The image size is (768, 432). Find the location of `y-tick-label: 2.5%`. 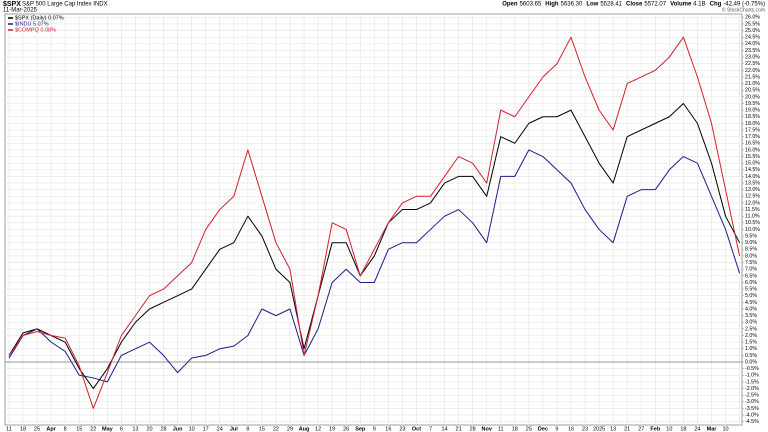

y-tick-label: 2.5% is located at coordinates (751, 329).